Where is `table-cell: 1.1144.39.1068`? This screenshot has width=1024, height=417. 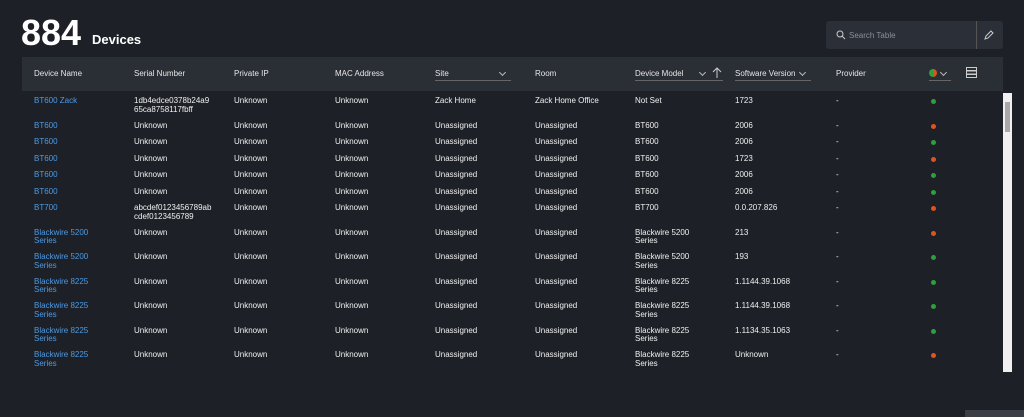 table-cell: 1.1144.39.1068 is located at coordinates (763, 305).